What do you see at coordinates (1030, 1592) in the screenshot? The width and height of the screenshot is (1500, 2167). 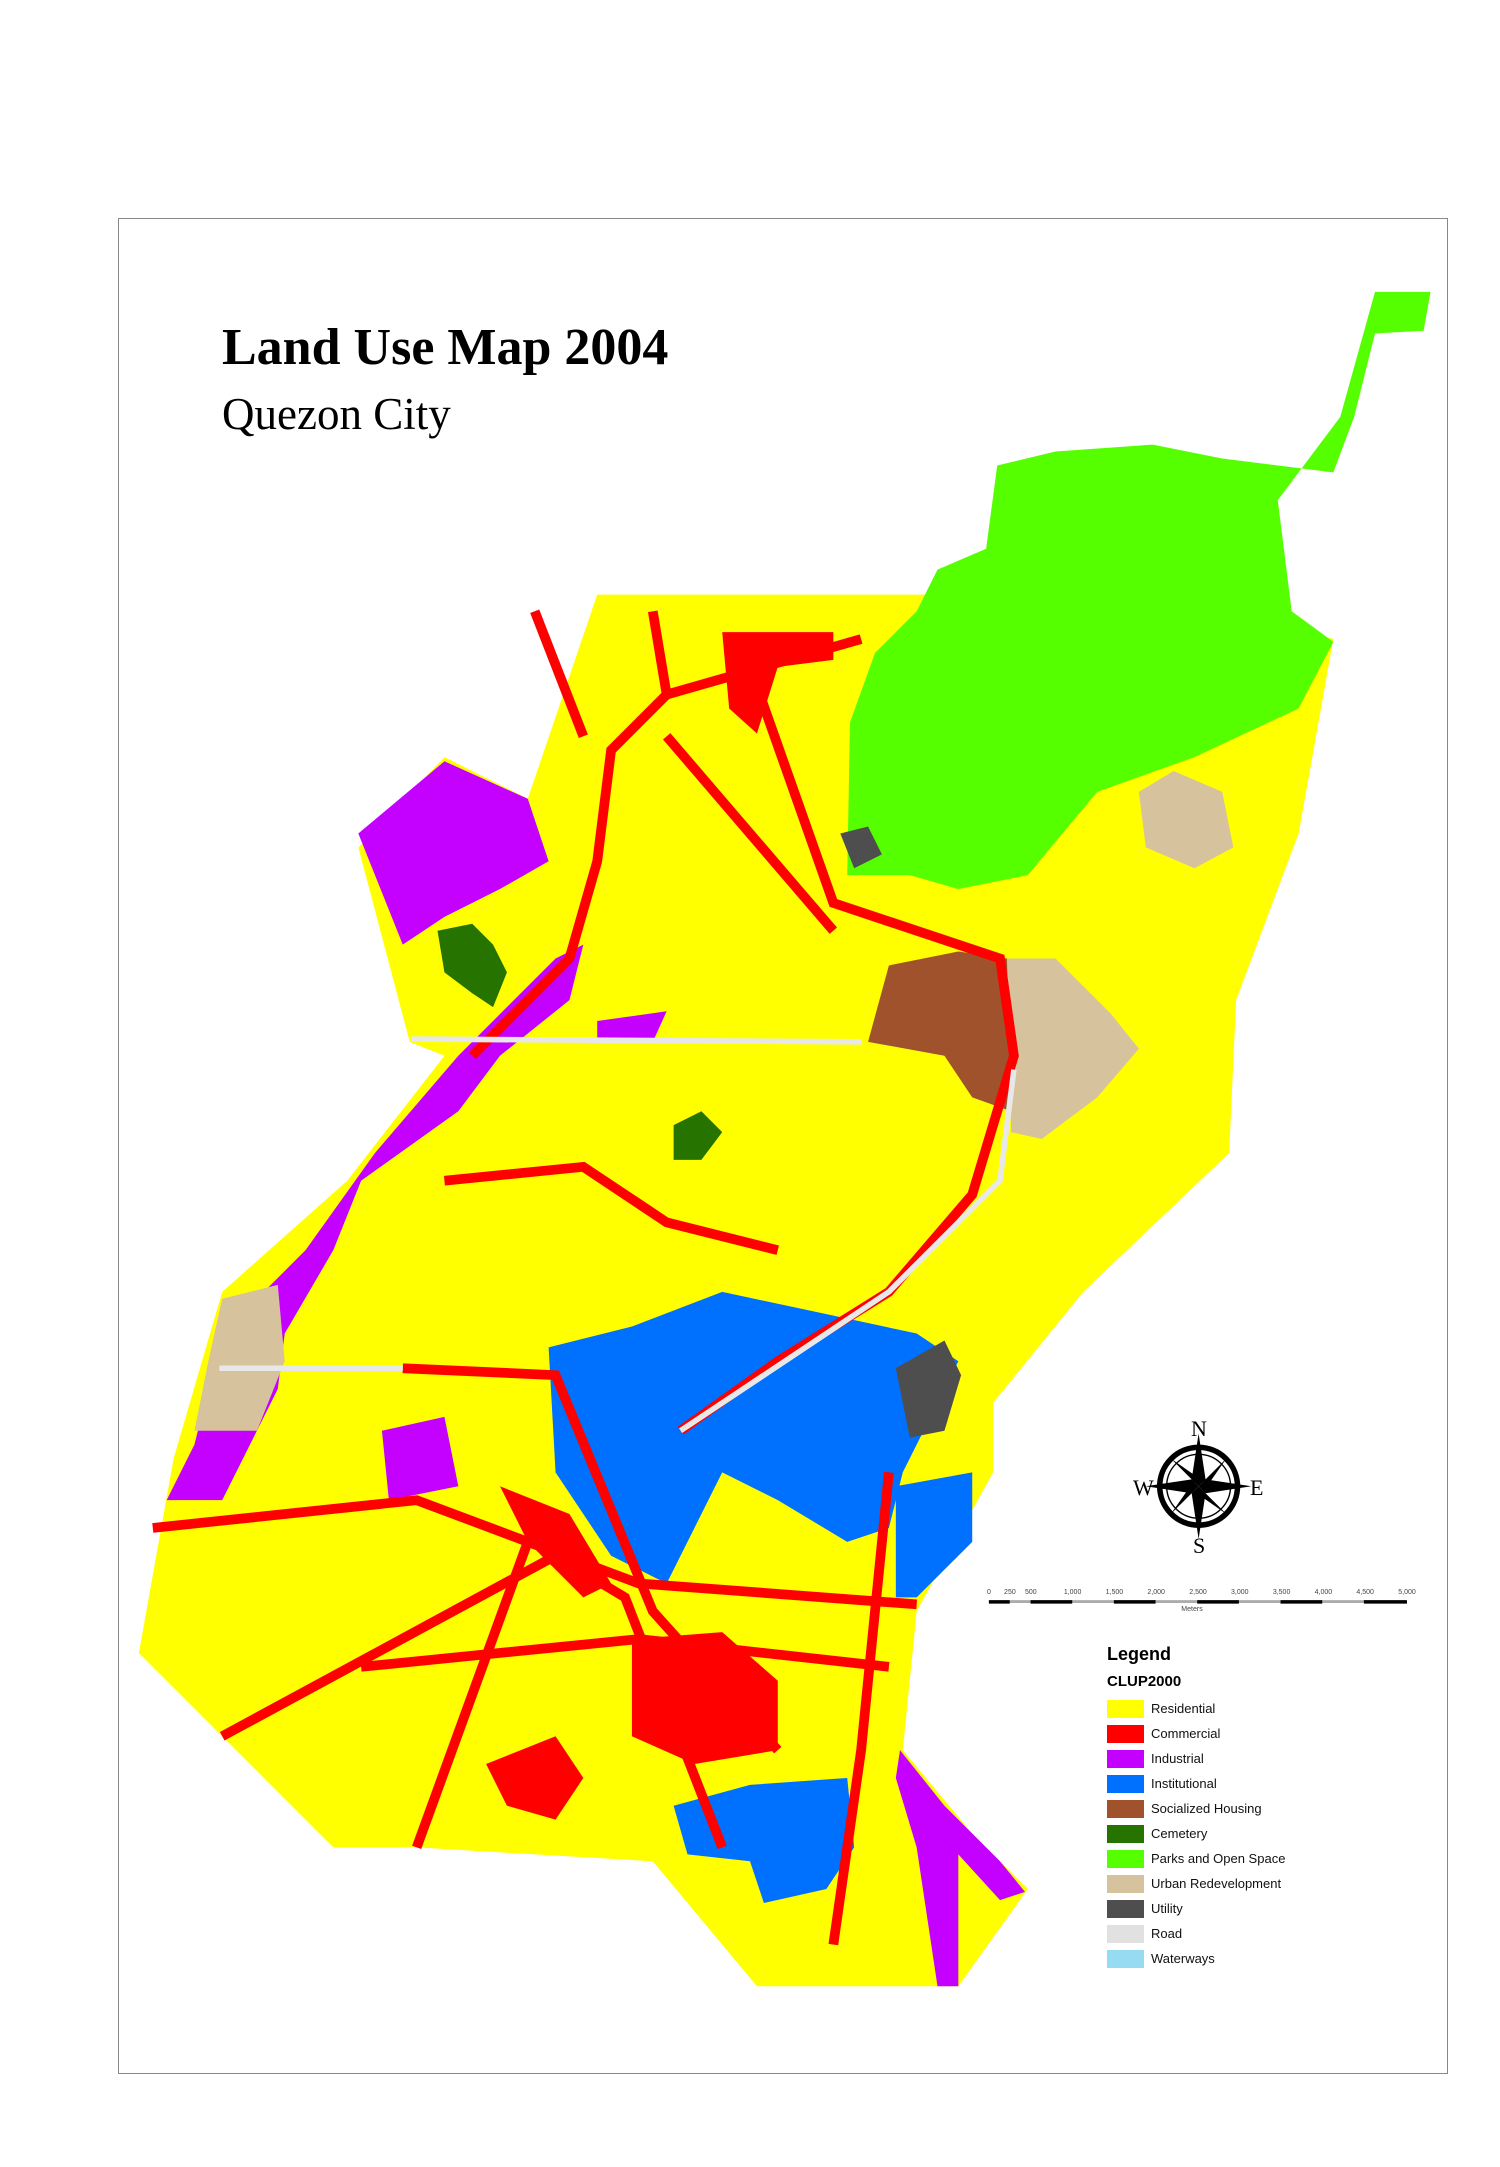 I see `scale-tick-label: 500` at bounding box center [1030, 1592].